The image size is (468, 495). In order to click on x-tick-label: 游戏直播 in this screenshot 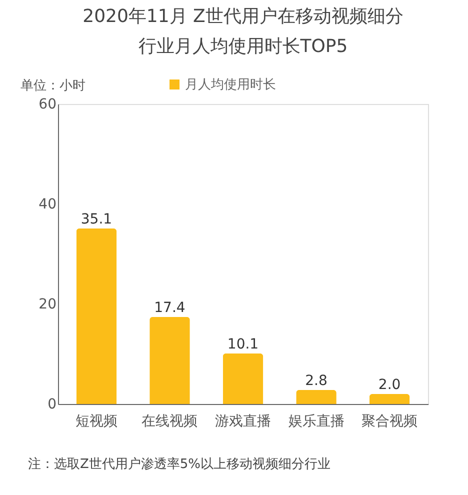, I will do `click(243, 422)`.